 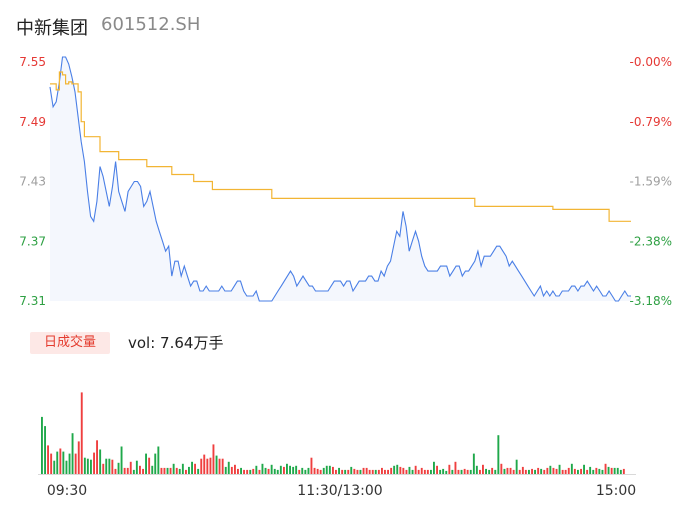 What do you see at coordinates (651, 122) in the screenshot?
I see `pct-tick-label: -0.79%` at bounding box center [651, 122].